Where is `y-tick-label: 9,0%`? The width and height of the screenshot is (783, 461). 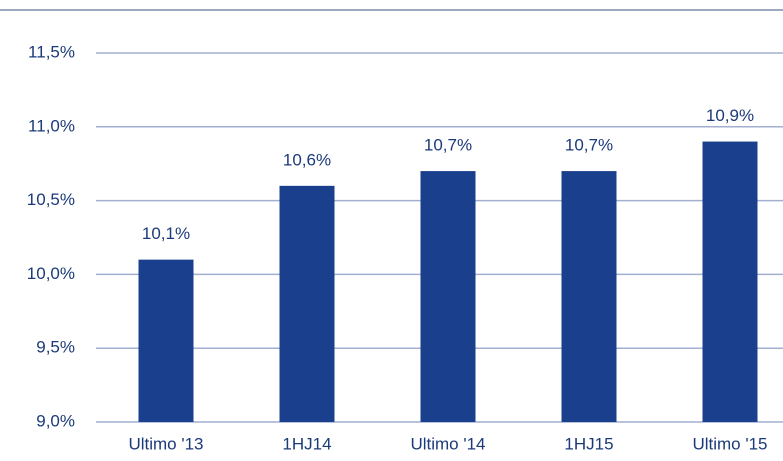
y-tick-label: 9,0% is located at coordinates (55, 420).